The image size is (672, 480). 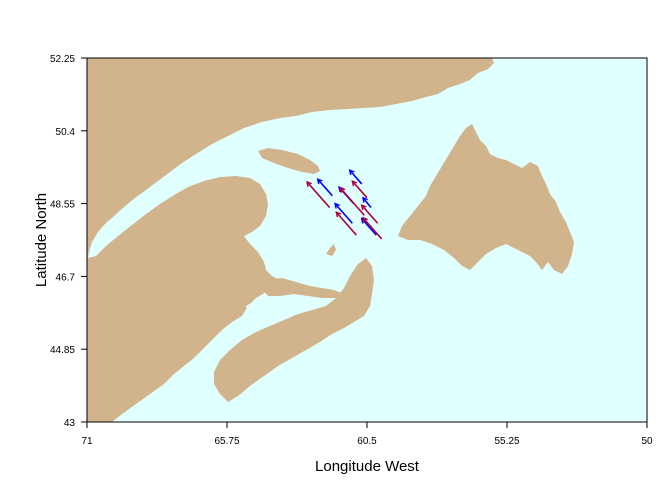 What do you see at coordinates (62, 205) in the screenshot?
I see `y-tick-label: 48.55` at bounding box center [62, 205].